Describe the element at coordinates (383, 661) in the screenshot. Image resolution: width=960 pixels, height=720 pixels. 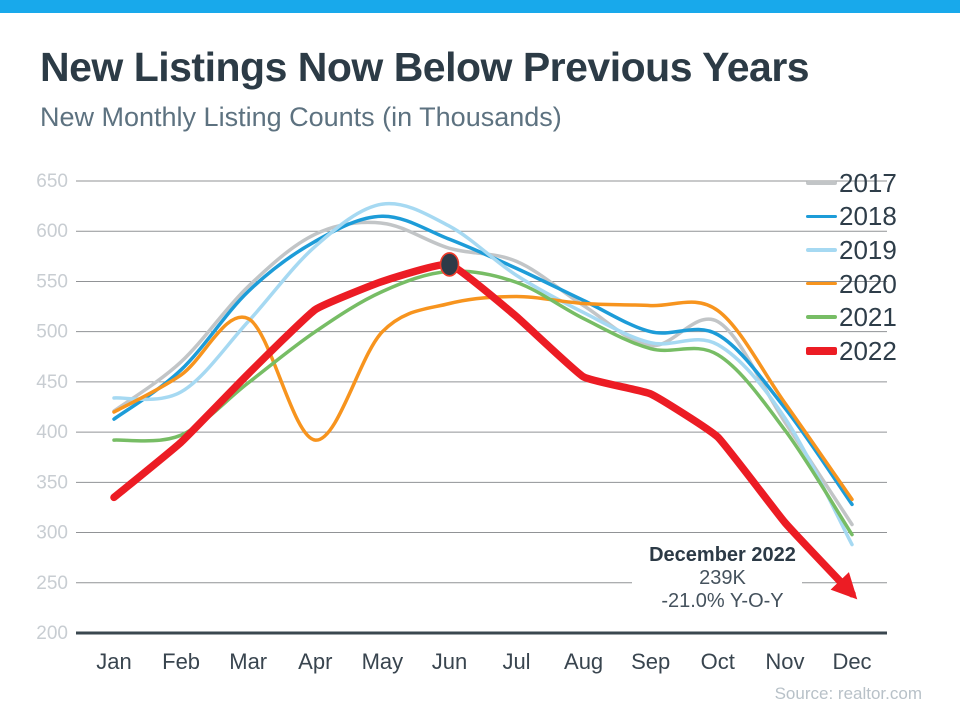
I see `x-axis-month-label: May` at that location.